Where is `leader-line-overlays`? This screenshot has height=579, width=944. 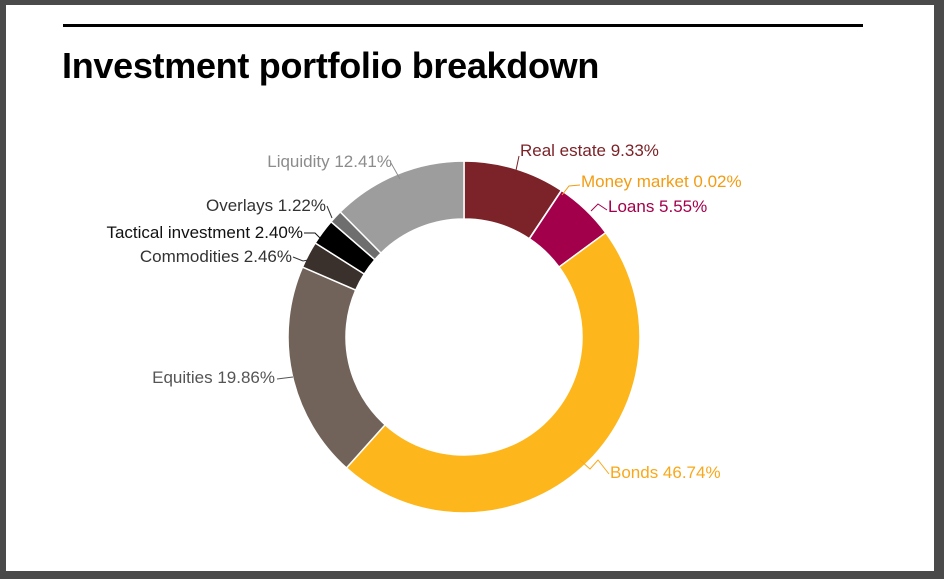
leader-line-overlays is located at coordinates (329, 212).